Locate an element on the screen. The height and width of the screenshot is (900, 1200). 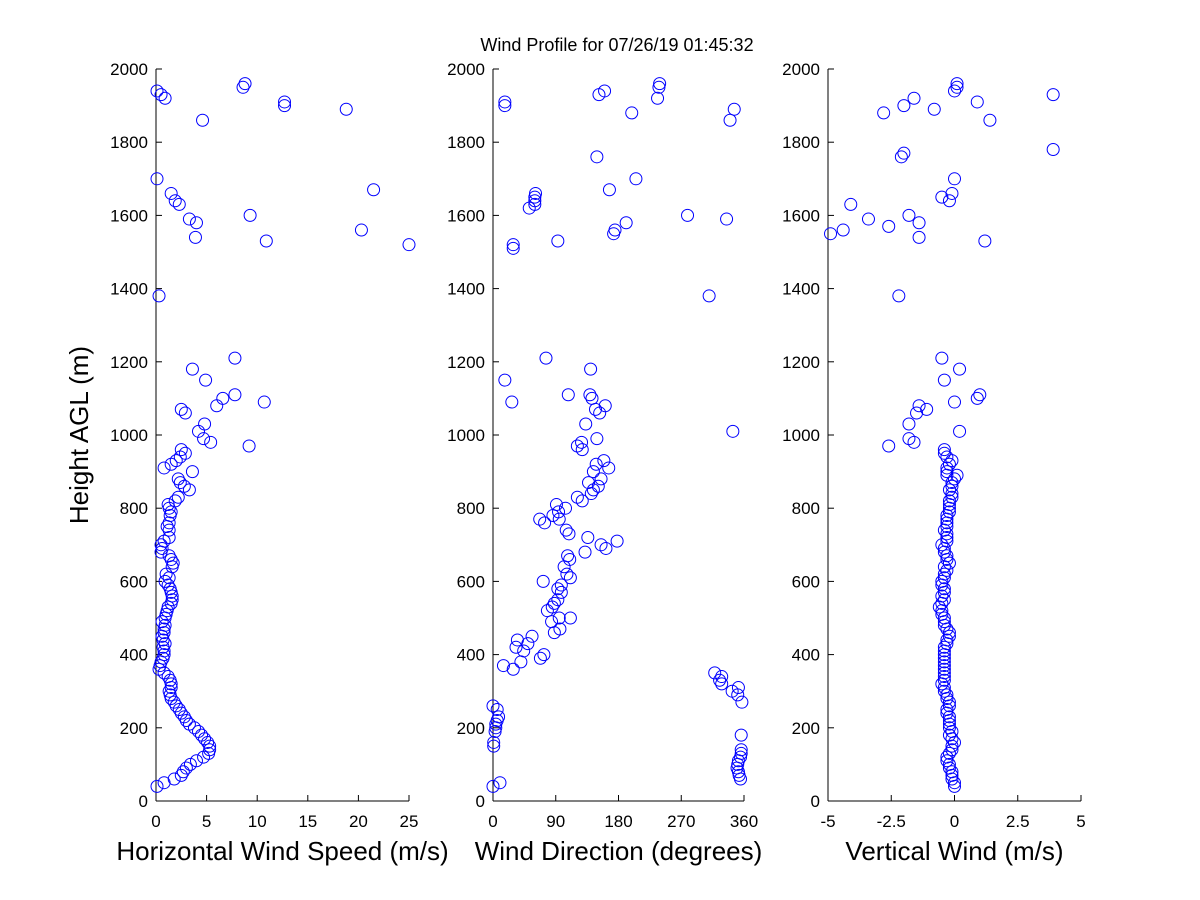
y-tick-label: 600 is located at coordinates (134, 581).